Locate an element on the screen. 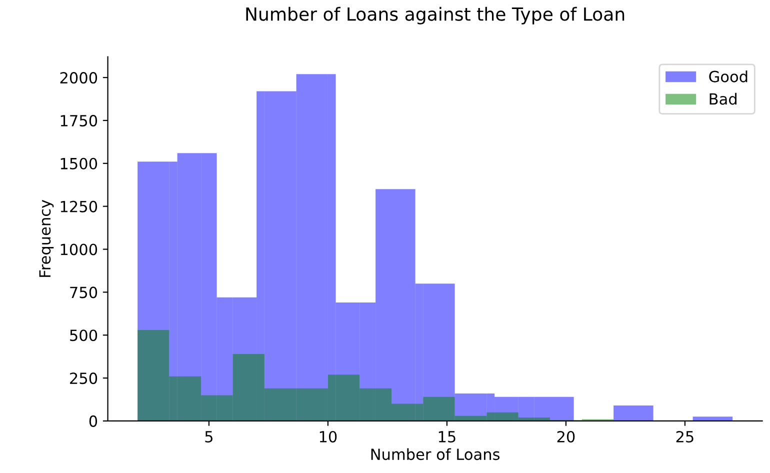  legend-label: Bad is located at coordinates (723, 98).